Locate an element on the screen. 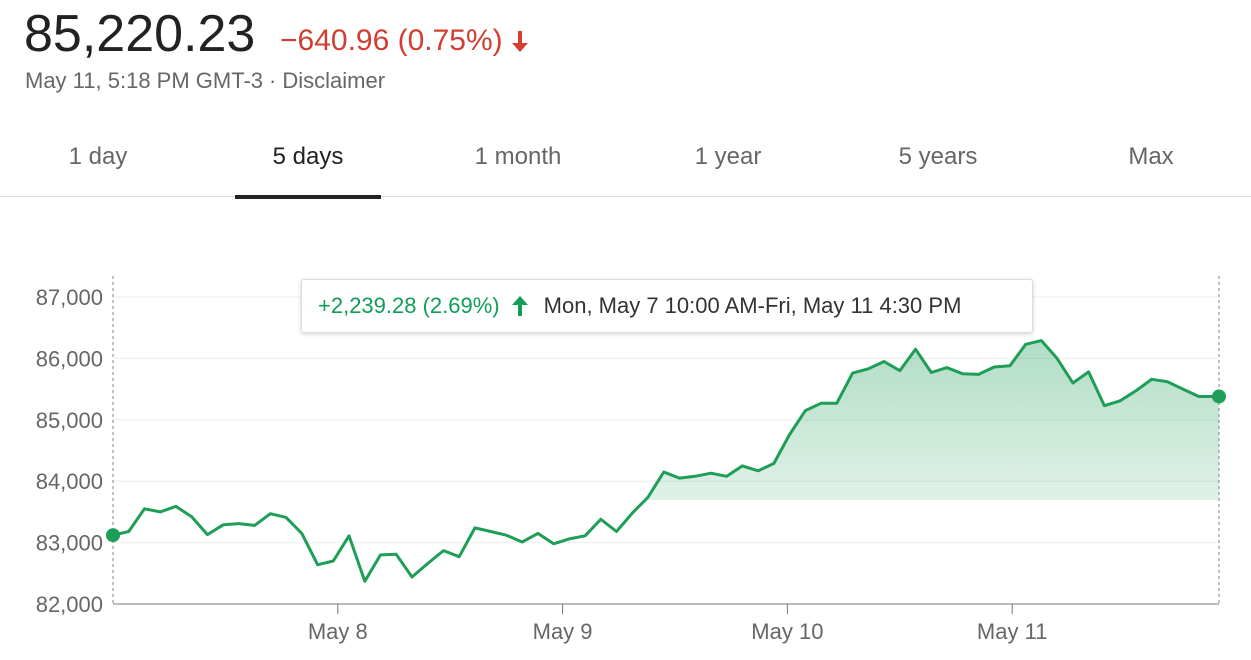  x-tick-label: May 9 is located at coordinates (563, 631).